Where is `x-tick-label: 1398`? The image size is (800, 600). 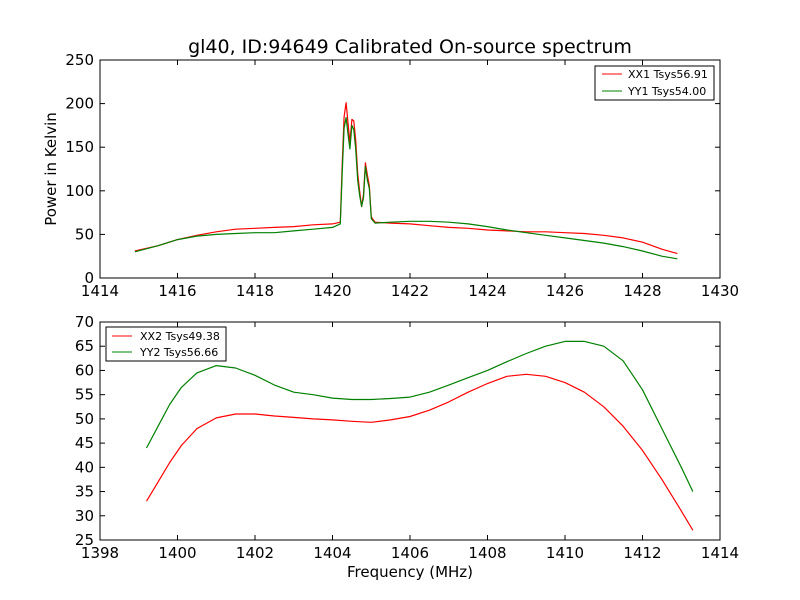 x-tick-label: 1398 is located at coordinates (100, 553).